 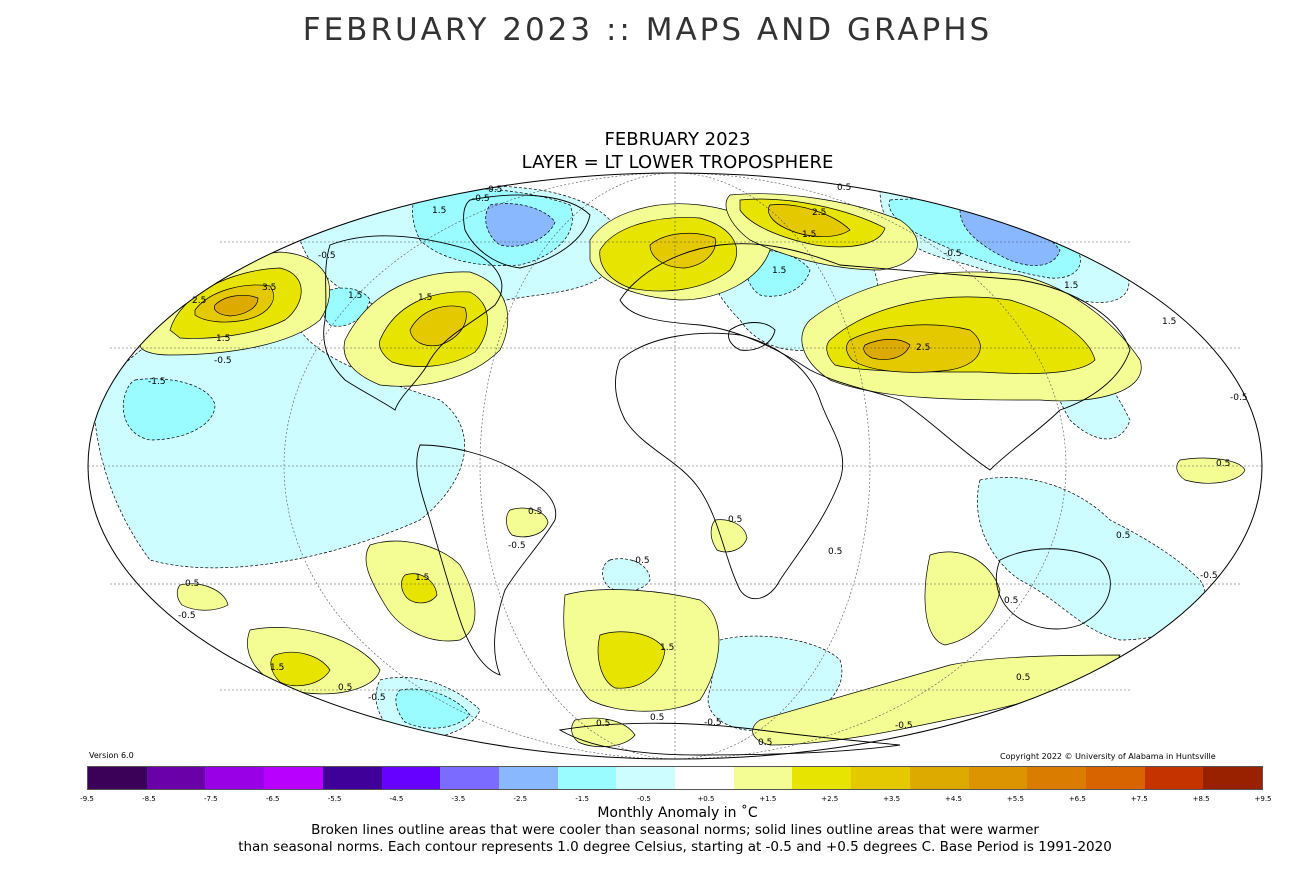 I want to click on colorbar-tick-label: +3.5, so click(x=892, y=799).